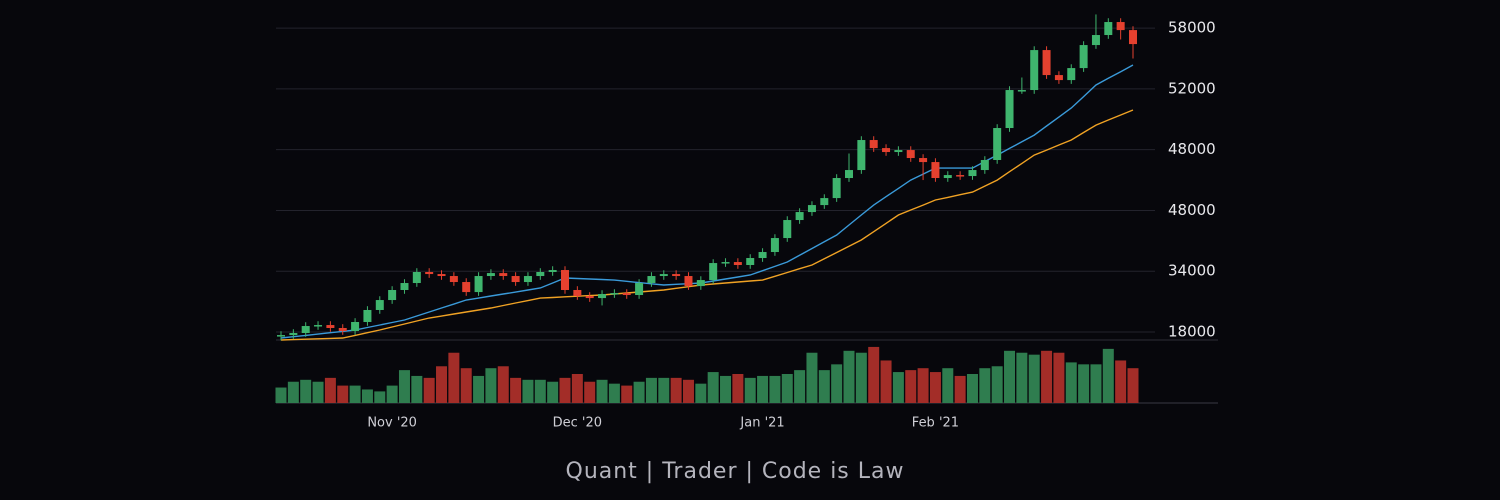 The width and height of the screenshot is (1500, 500). Describe the element at coordinates (577, 423) in the screenshot. I see `x-tick-label: Dec '20` at that location.